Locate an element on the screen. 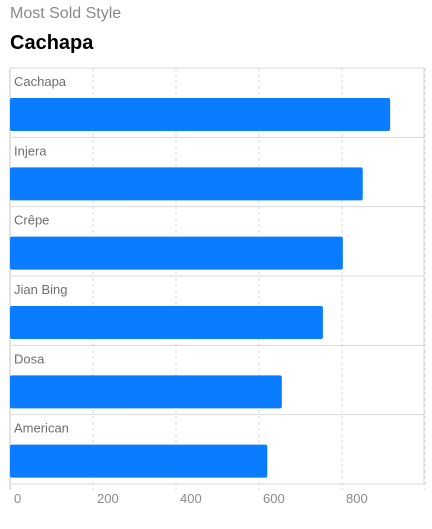 The width and height of the screenshot is (432, 529). x-tick-label: 200 is located at coordinates (108, 498).